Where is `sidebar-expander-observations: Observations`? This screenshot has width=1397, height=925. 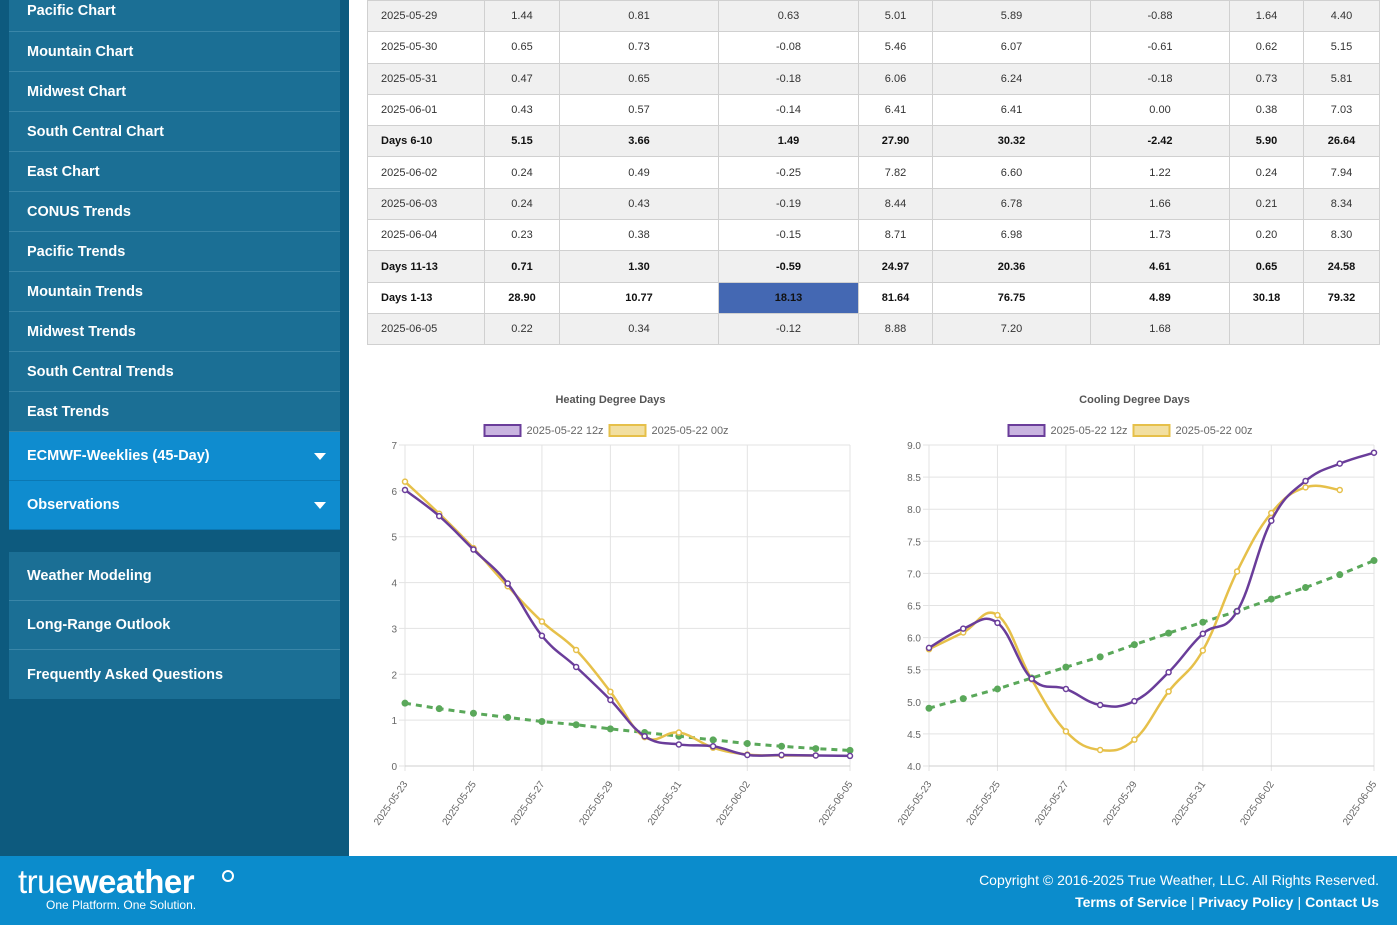 sidebar-expander-observations: Observations is located at coordinates (174, 505).